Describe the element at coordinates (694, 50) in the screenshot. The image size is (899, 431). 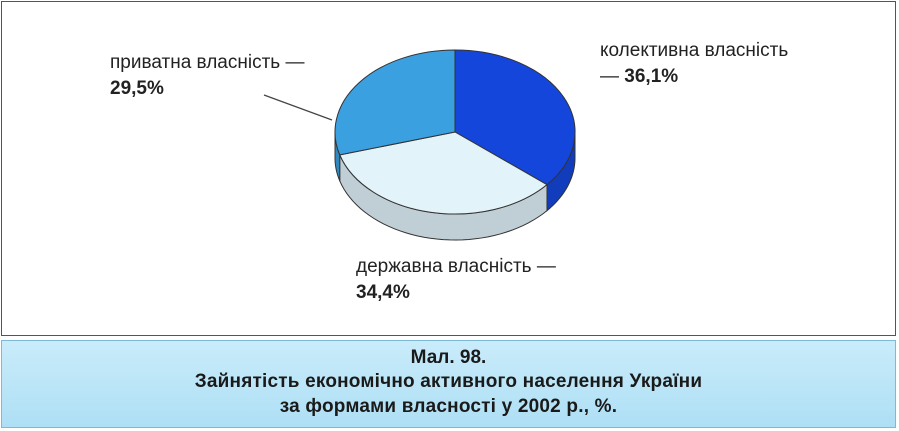
I see `category-label: колективна власність` at that location.